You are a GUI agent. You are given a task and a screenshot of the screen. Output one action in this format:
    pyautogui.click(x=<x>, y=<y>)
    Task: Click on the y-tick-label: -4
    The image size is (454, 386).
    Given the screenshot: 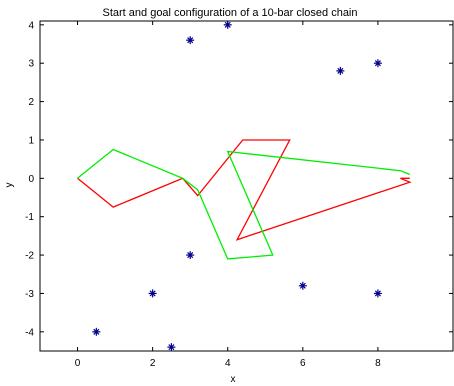 What is the action you would take?
    pyautogui.click(x=29, y=332)
    